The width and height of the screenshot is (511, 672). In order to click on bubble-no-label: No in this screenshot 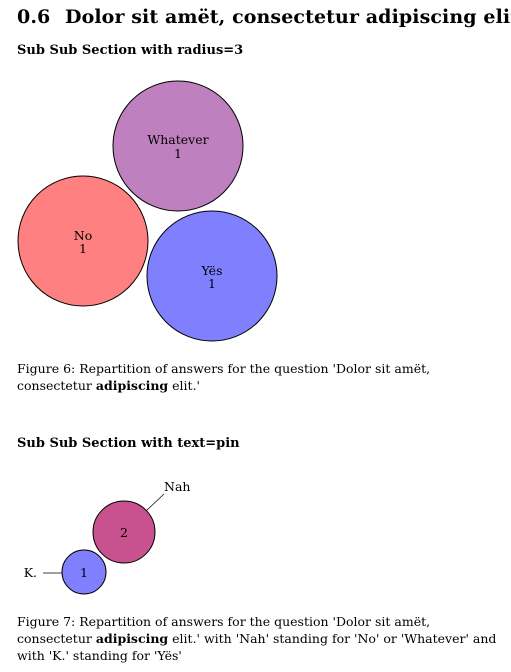, I will do `click(83, 235)`.